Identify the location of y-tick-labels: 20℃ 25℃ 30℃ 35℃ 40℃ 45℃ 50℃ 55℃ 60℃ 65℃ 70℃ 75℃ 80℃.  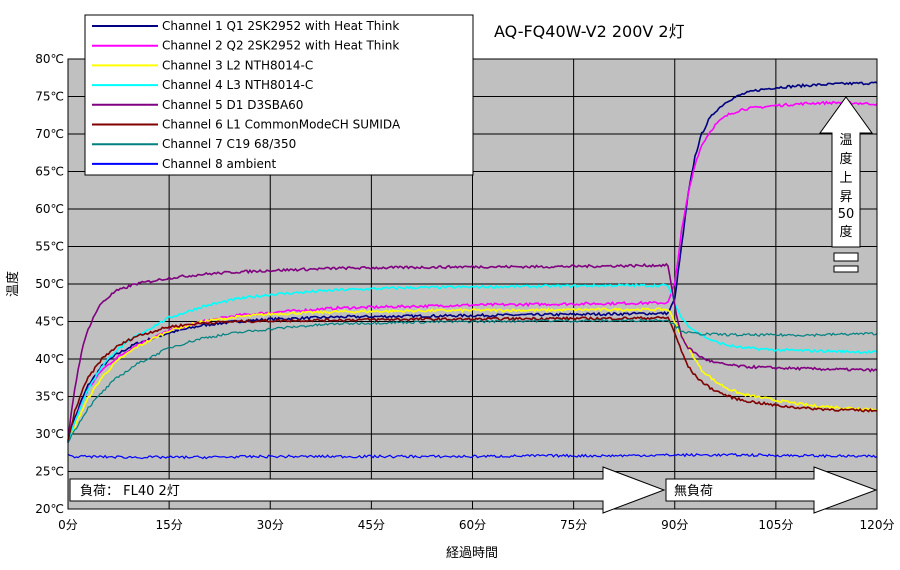
(49, 284).